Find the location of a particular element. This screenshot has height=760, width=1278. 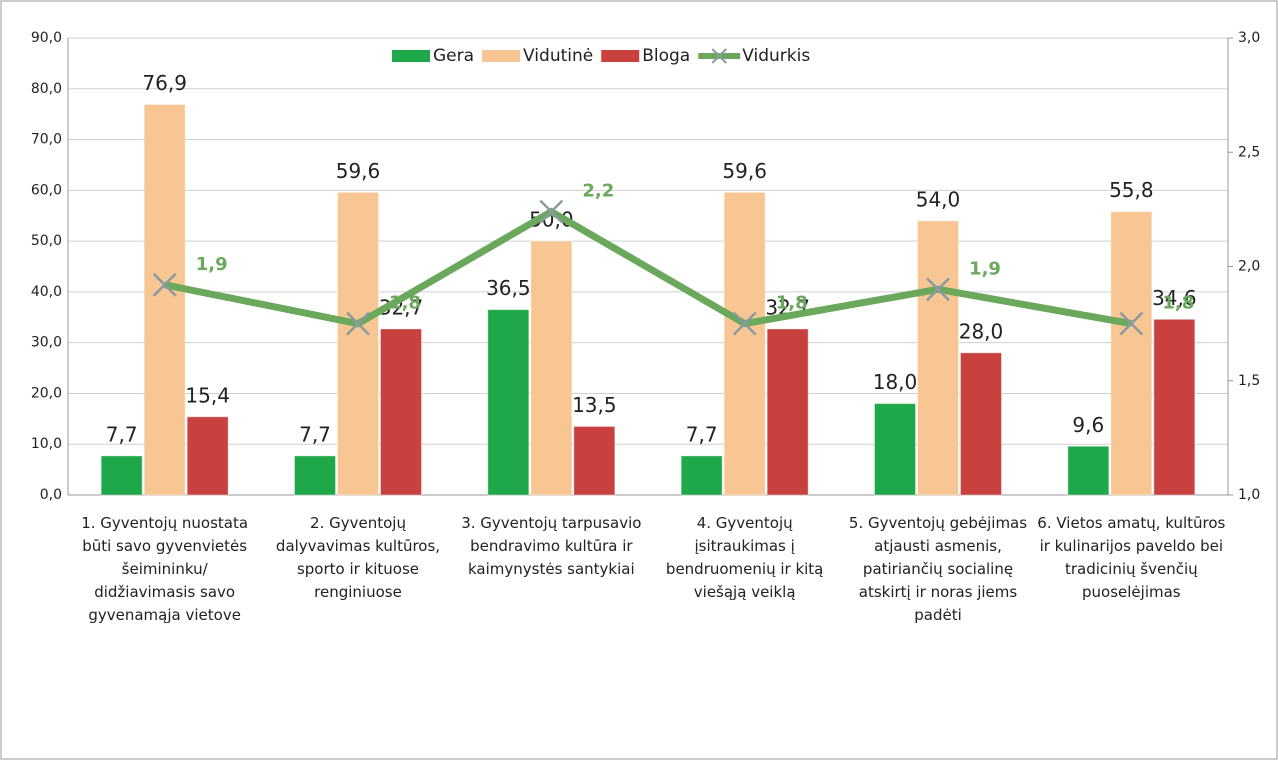

line is located at coordinates (647, 267).